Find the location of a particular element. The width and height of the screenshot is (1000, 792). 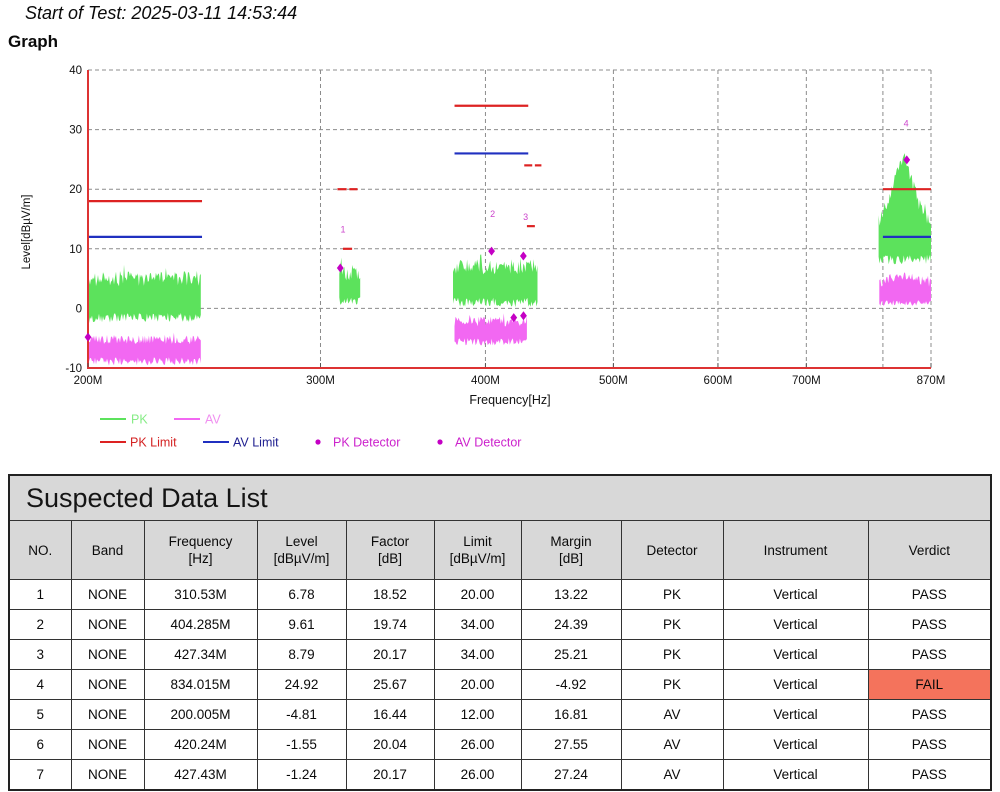

table-cell: 834.015M is located at coordinates (200, 684).